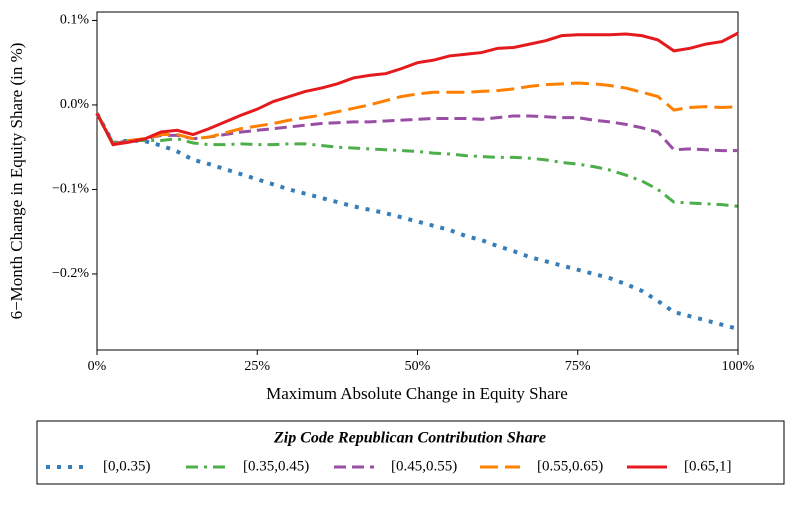  What do you see at coordinates (418, 366) in the screenshot?
I see `x-tick-label: 50%` at bounding box center [418, 366].